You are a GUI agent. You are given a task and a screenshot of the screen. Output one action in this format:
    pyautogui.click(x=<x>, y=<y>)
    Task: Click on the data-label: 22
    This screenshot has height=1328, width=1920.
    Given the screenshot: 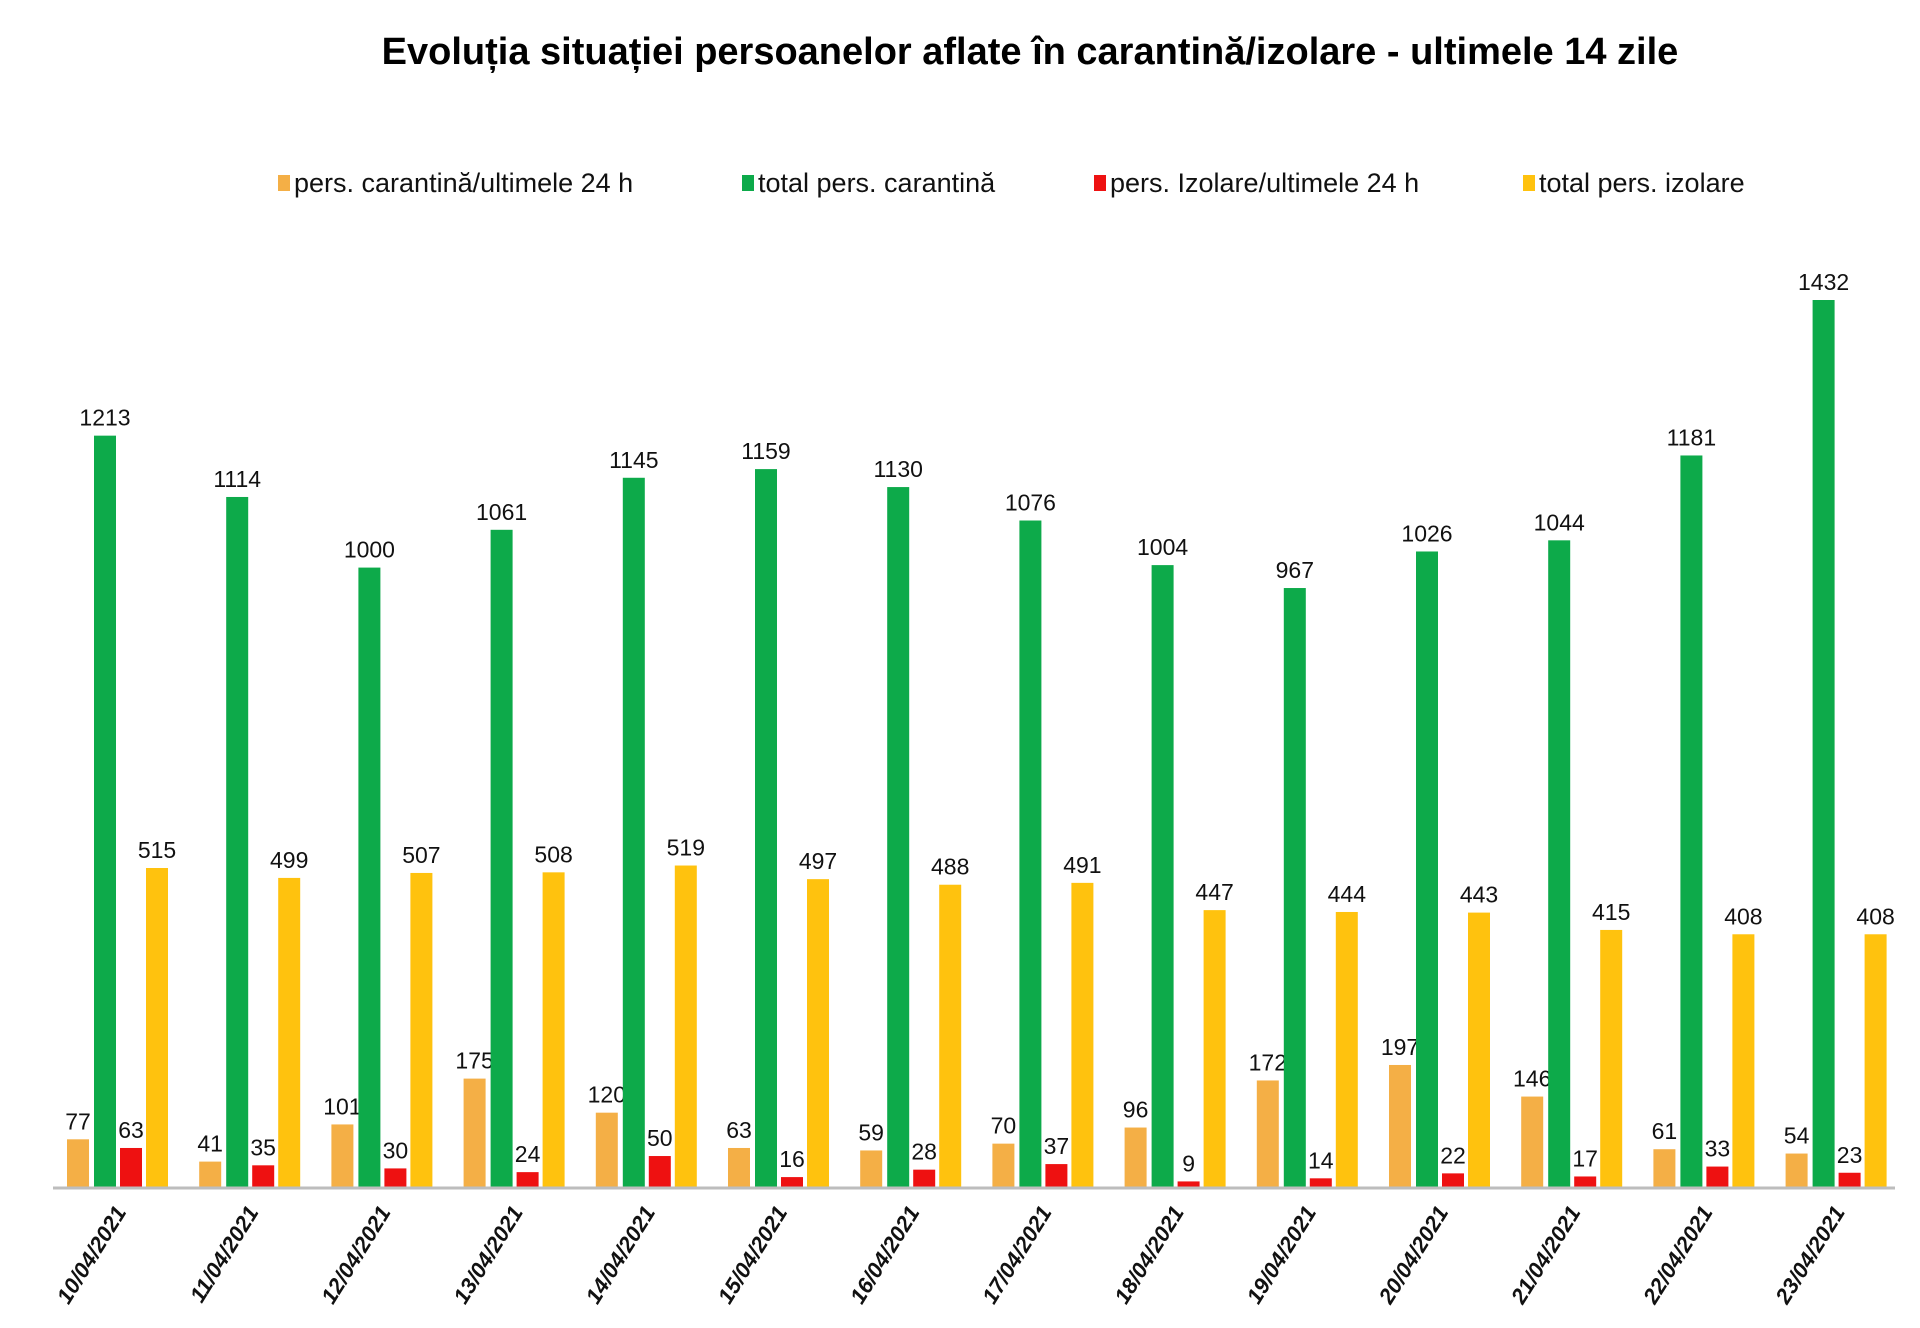 What is the action you would take?
    pyautogui.click(x=1453, y=1155)
    